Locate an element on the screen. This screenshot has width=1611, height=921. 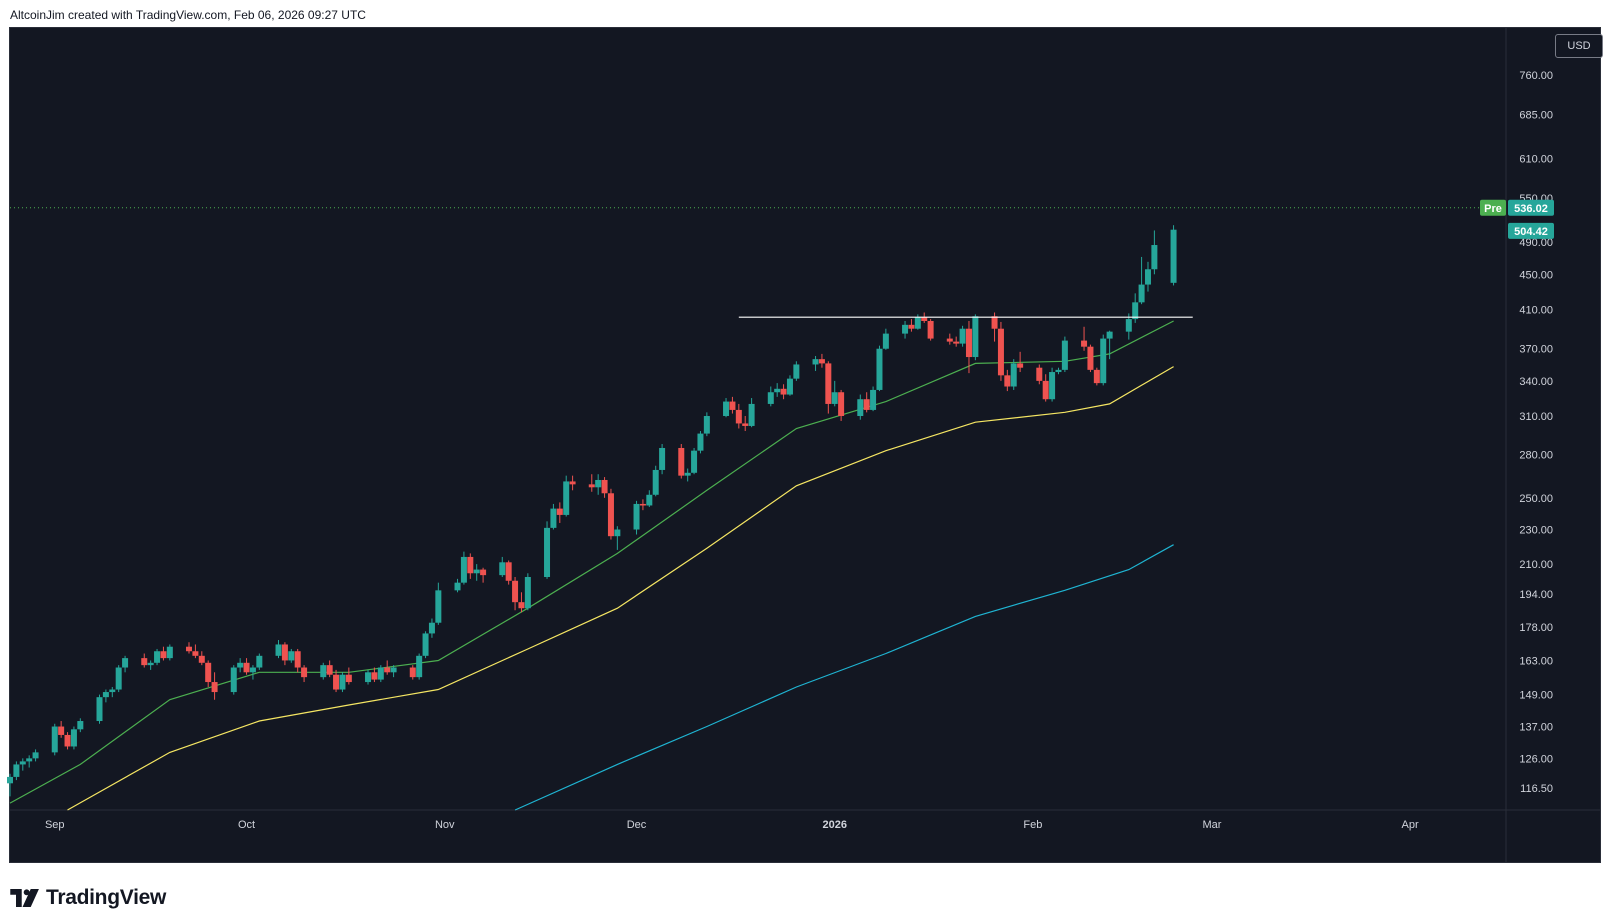
time-tick-label: Mar is located at coordinates (1211, 825).